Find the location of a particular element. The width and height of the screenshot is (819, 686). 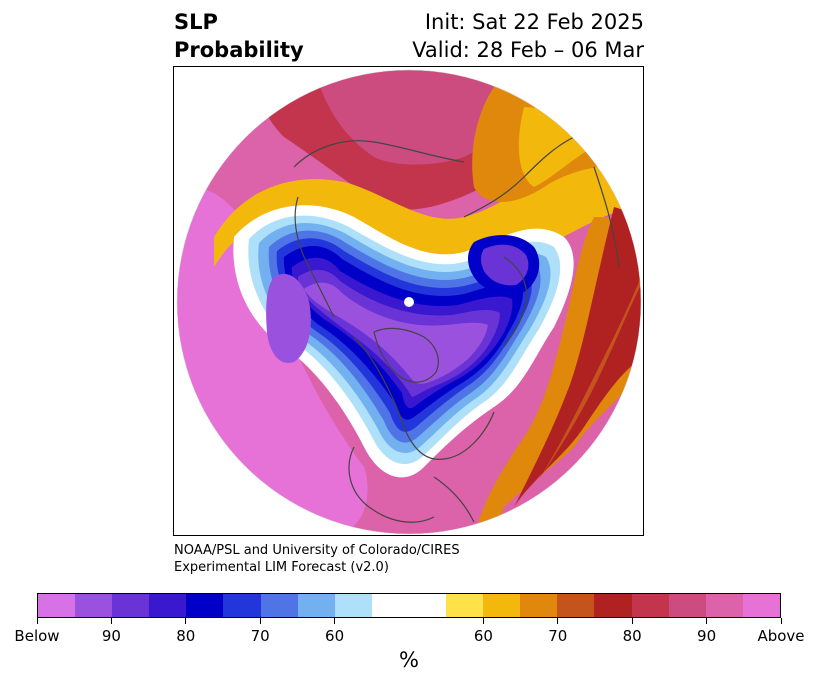

colorbar-unit: % is located at coordinates (409, 660).